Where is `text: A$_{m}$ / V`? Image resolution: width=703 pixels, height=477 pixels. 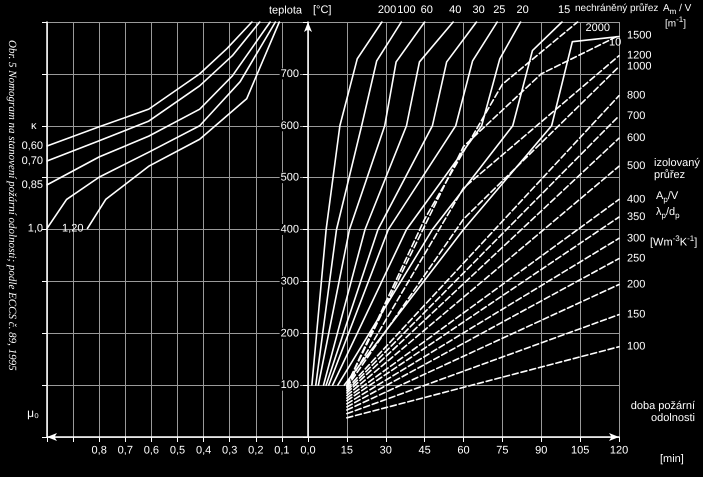
text: A$_{m}$ / V is located at coordinates (677, 9).